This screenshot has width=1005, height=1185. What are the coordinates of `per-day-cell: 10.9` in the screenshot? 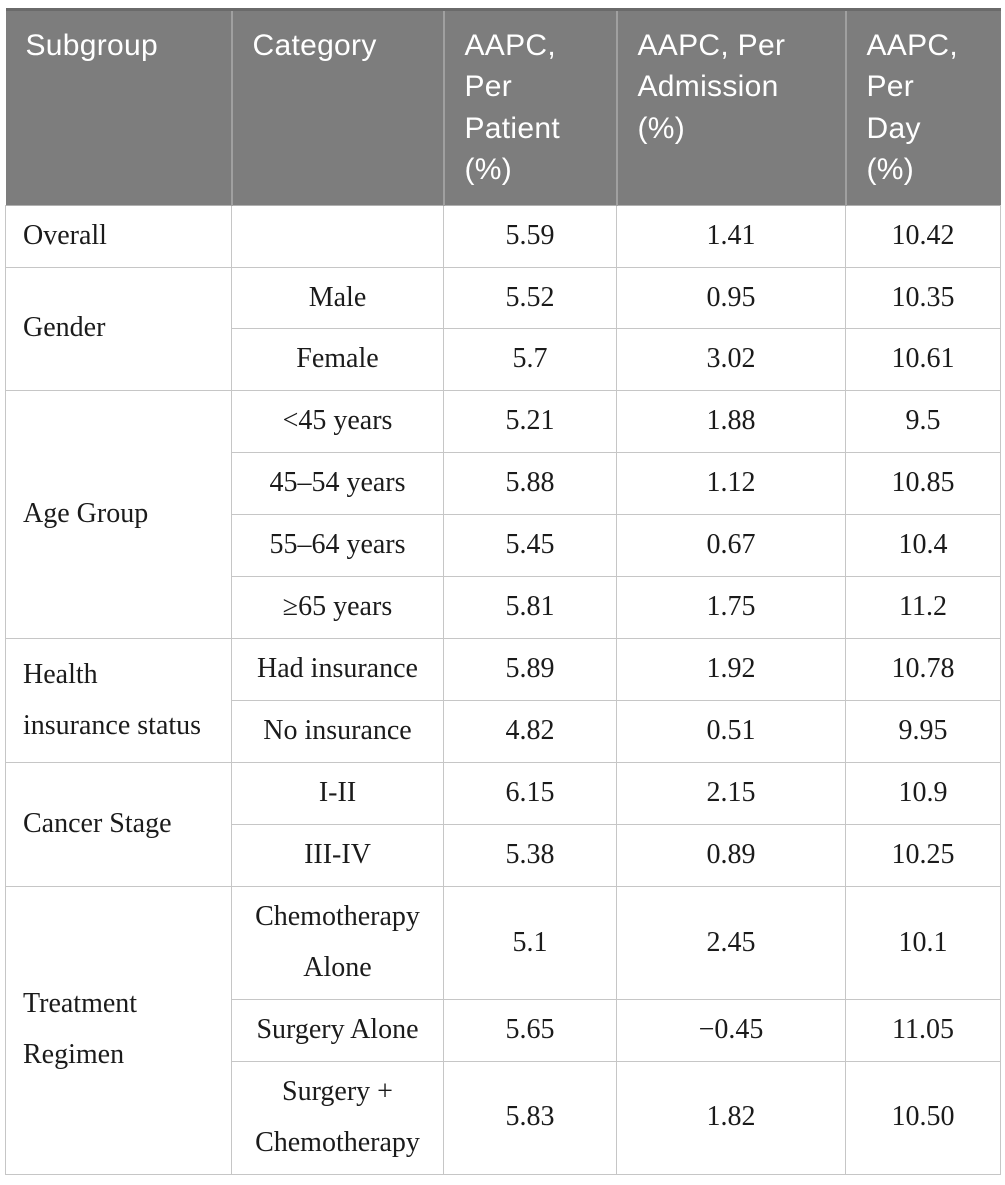 It's located at (923, 794).